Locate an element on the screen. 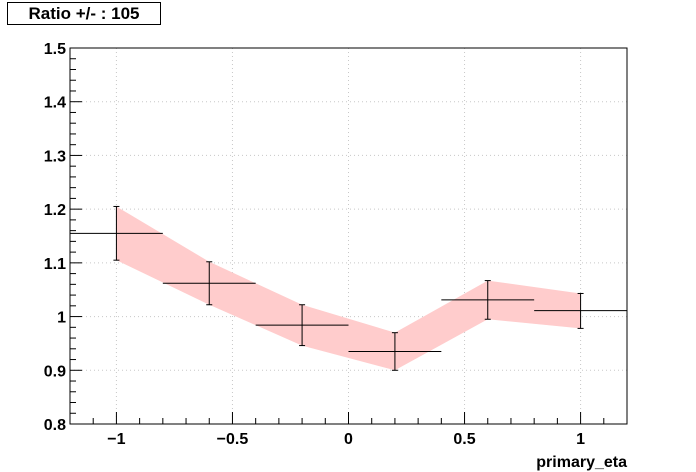 This screenshot has width=696, height=472. x-tick-label: 0 is located at coordinates (348, 439).